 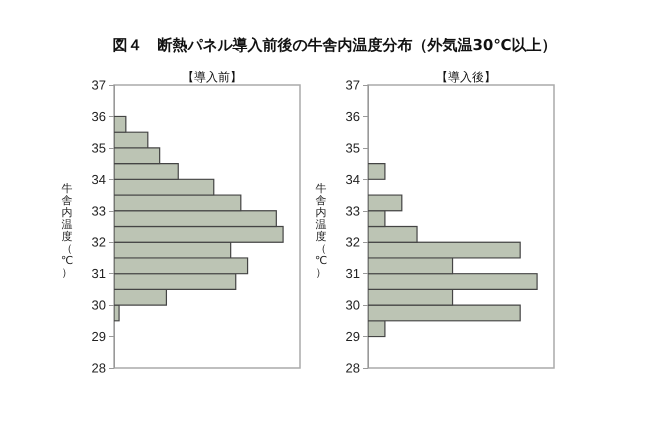 I want to click on text: 図４ 断熱パネル導入前後の牛舎内温度分布（外気温30℃以上）, so click(x=334, y=45).